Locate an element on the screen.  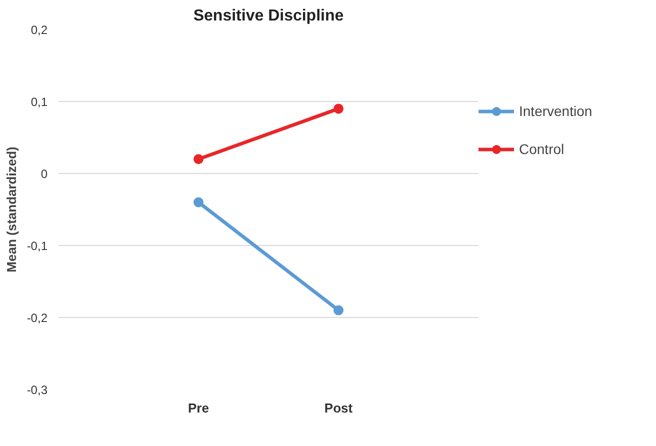
y-tick-label: -0,2 is located at coordinates (37, 318).